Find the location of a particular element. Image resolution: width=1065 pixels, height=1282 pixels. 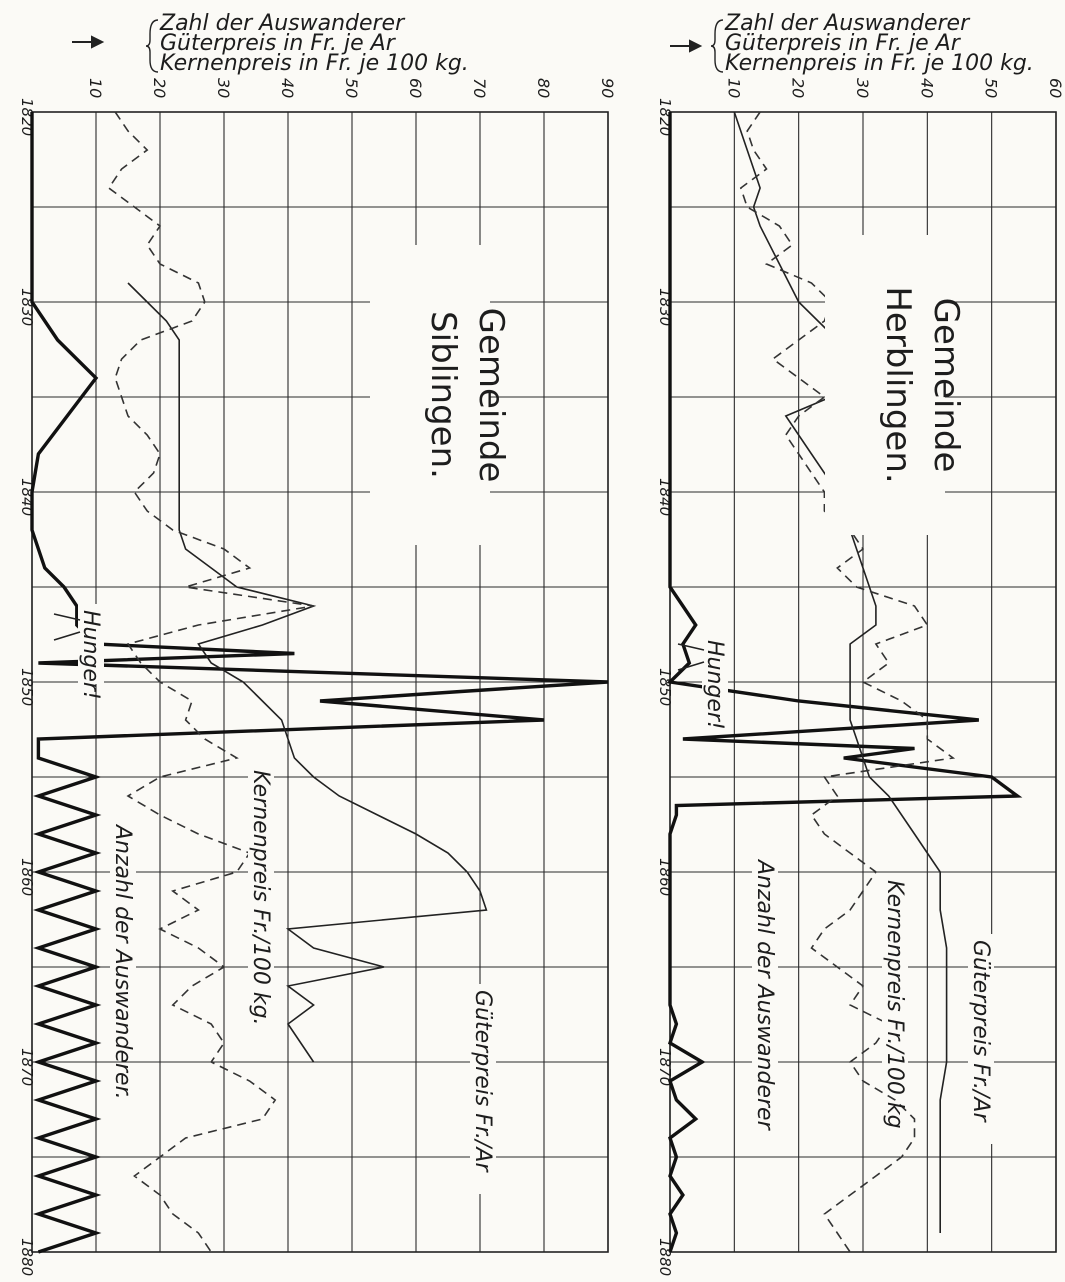

chart-title-part: Siblingen. is located at coordinates (443, 395).